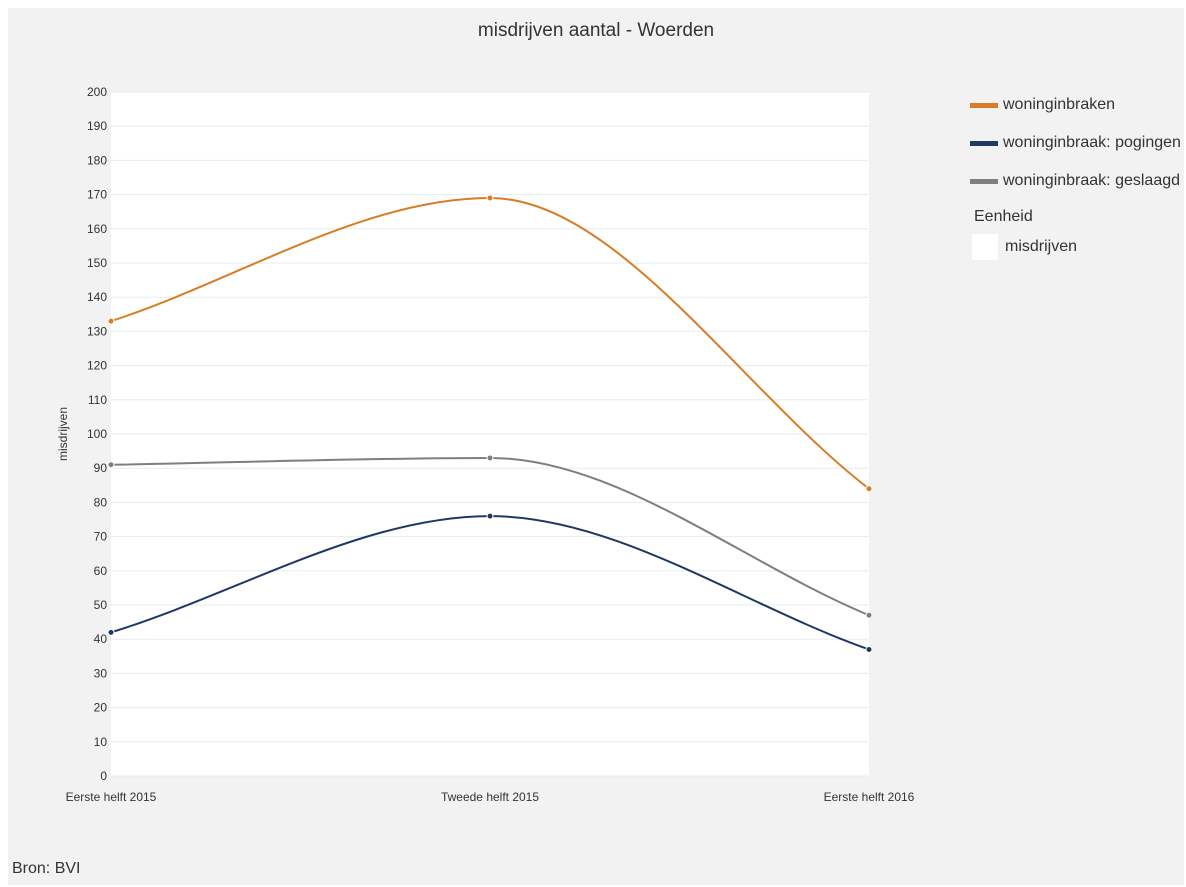 The height and width of the screenshot is (887, 1186). Describe the element at coordinates (101, 742) in the screenshot. I see `y-tick-label: 10` at that location.